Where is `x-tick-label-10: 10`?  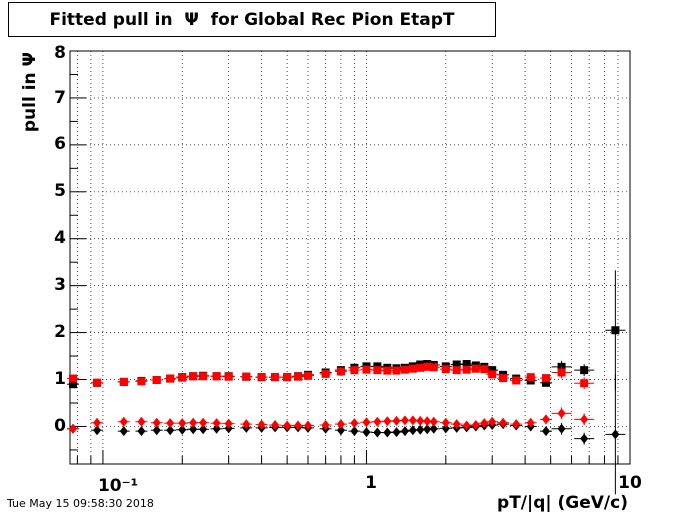 x-tick-label-10: 10 is located at coordinates (630, 483).